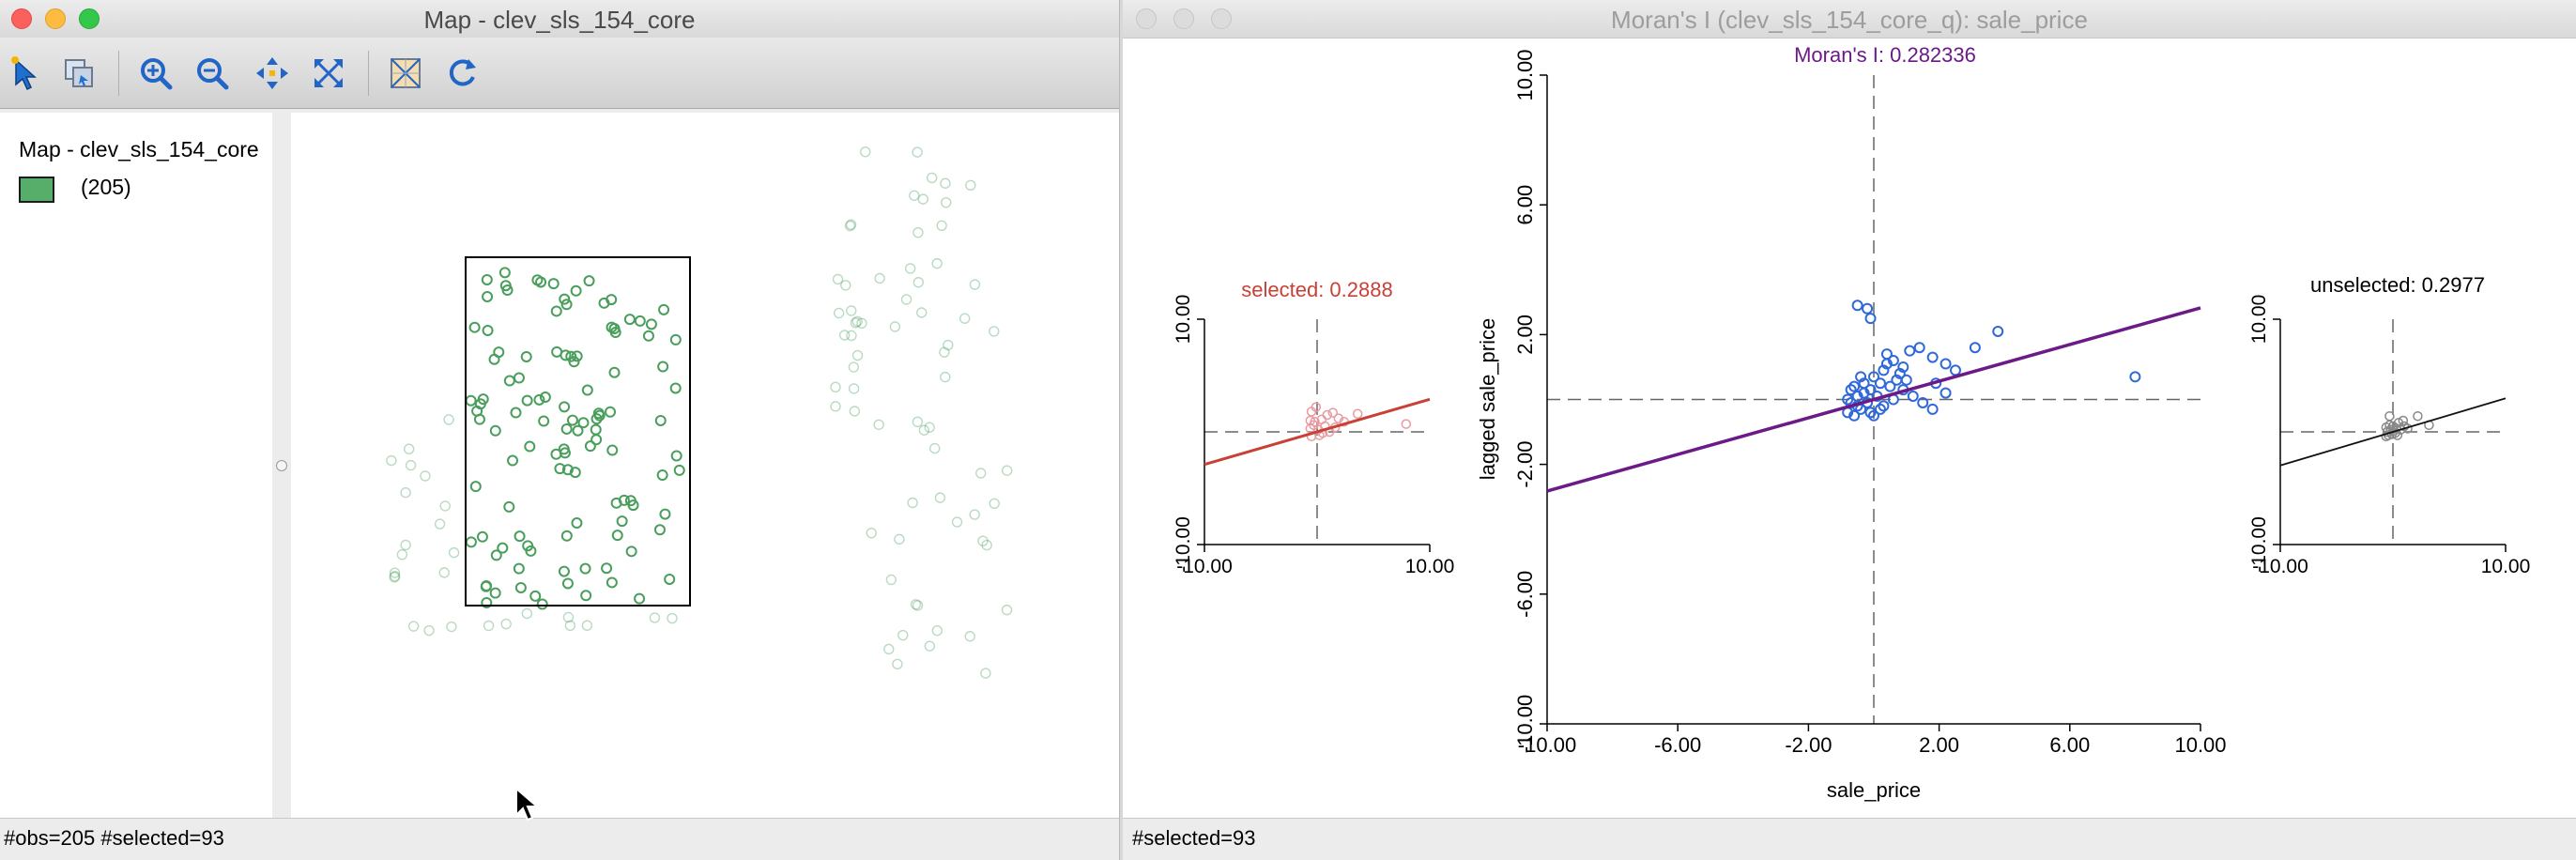 The width and height of the screenshot is (2576, 860). Describe the element at coordinates (282, 465) in the screenshot. I see `splitter-handle` at that location.